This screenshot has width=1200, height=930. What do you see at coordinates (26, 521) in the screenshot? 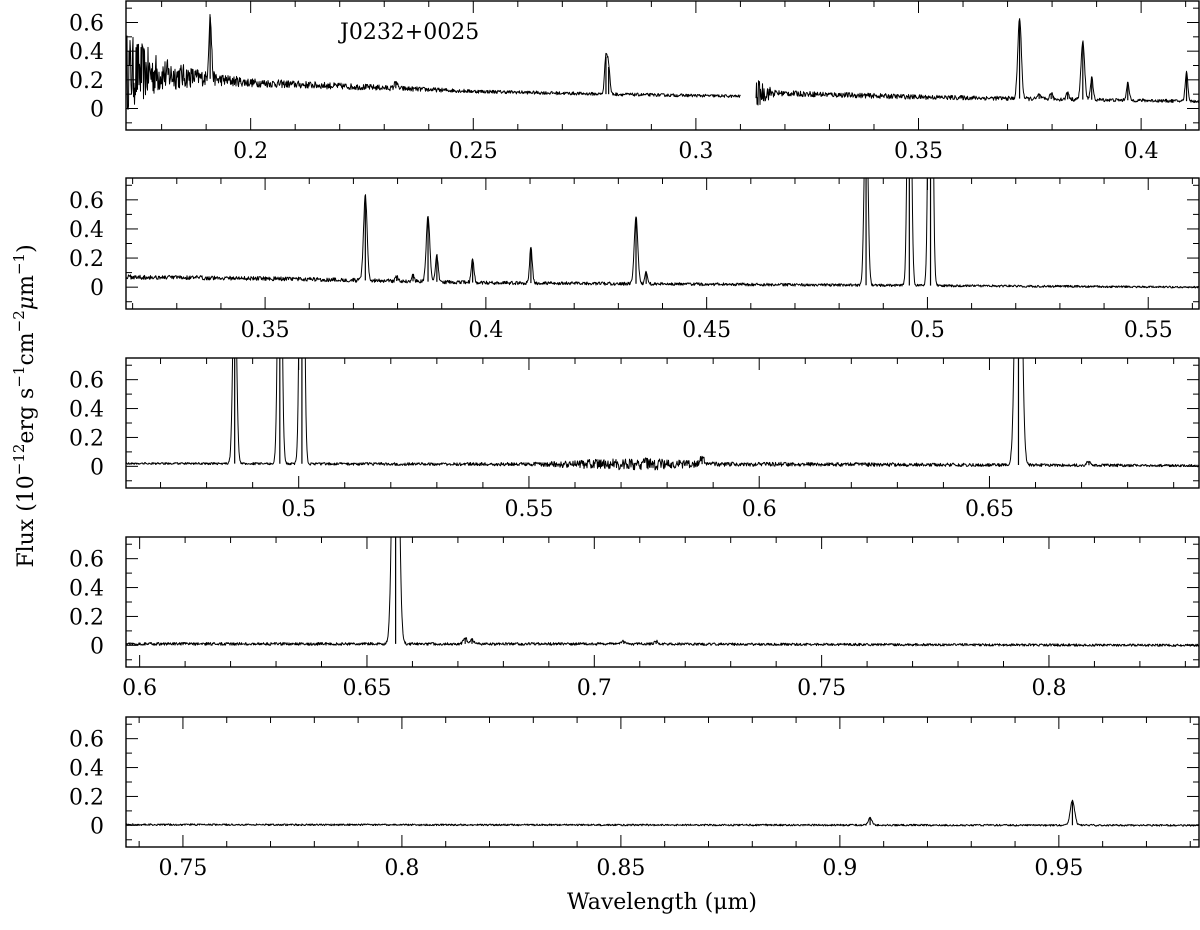
I see `y-axis-title-main: Flux (10` at bounding box center [26, 521].